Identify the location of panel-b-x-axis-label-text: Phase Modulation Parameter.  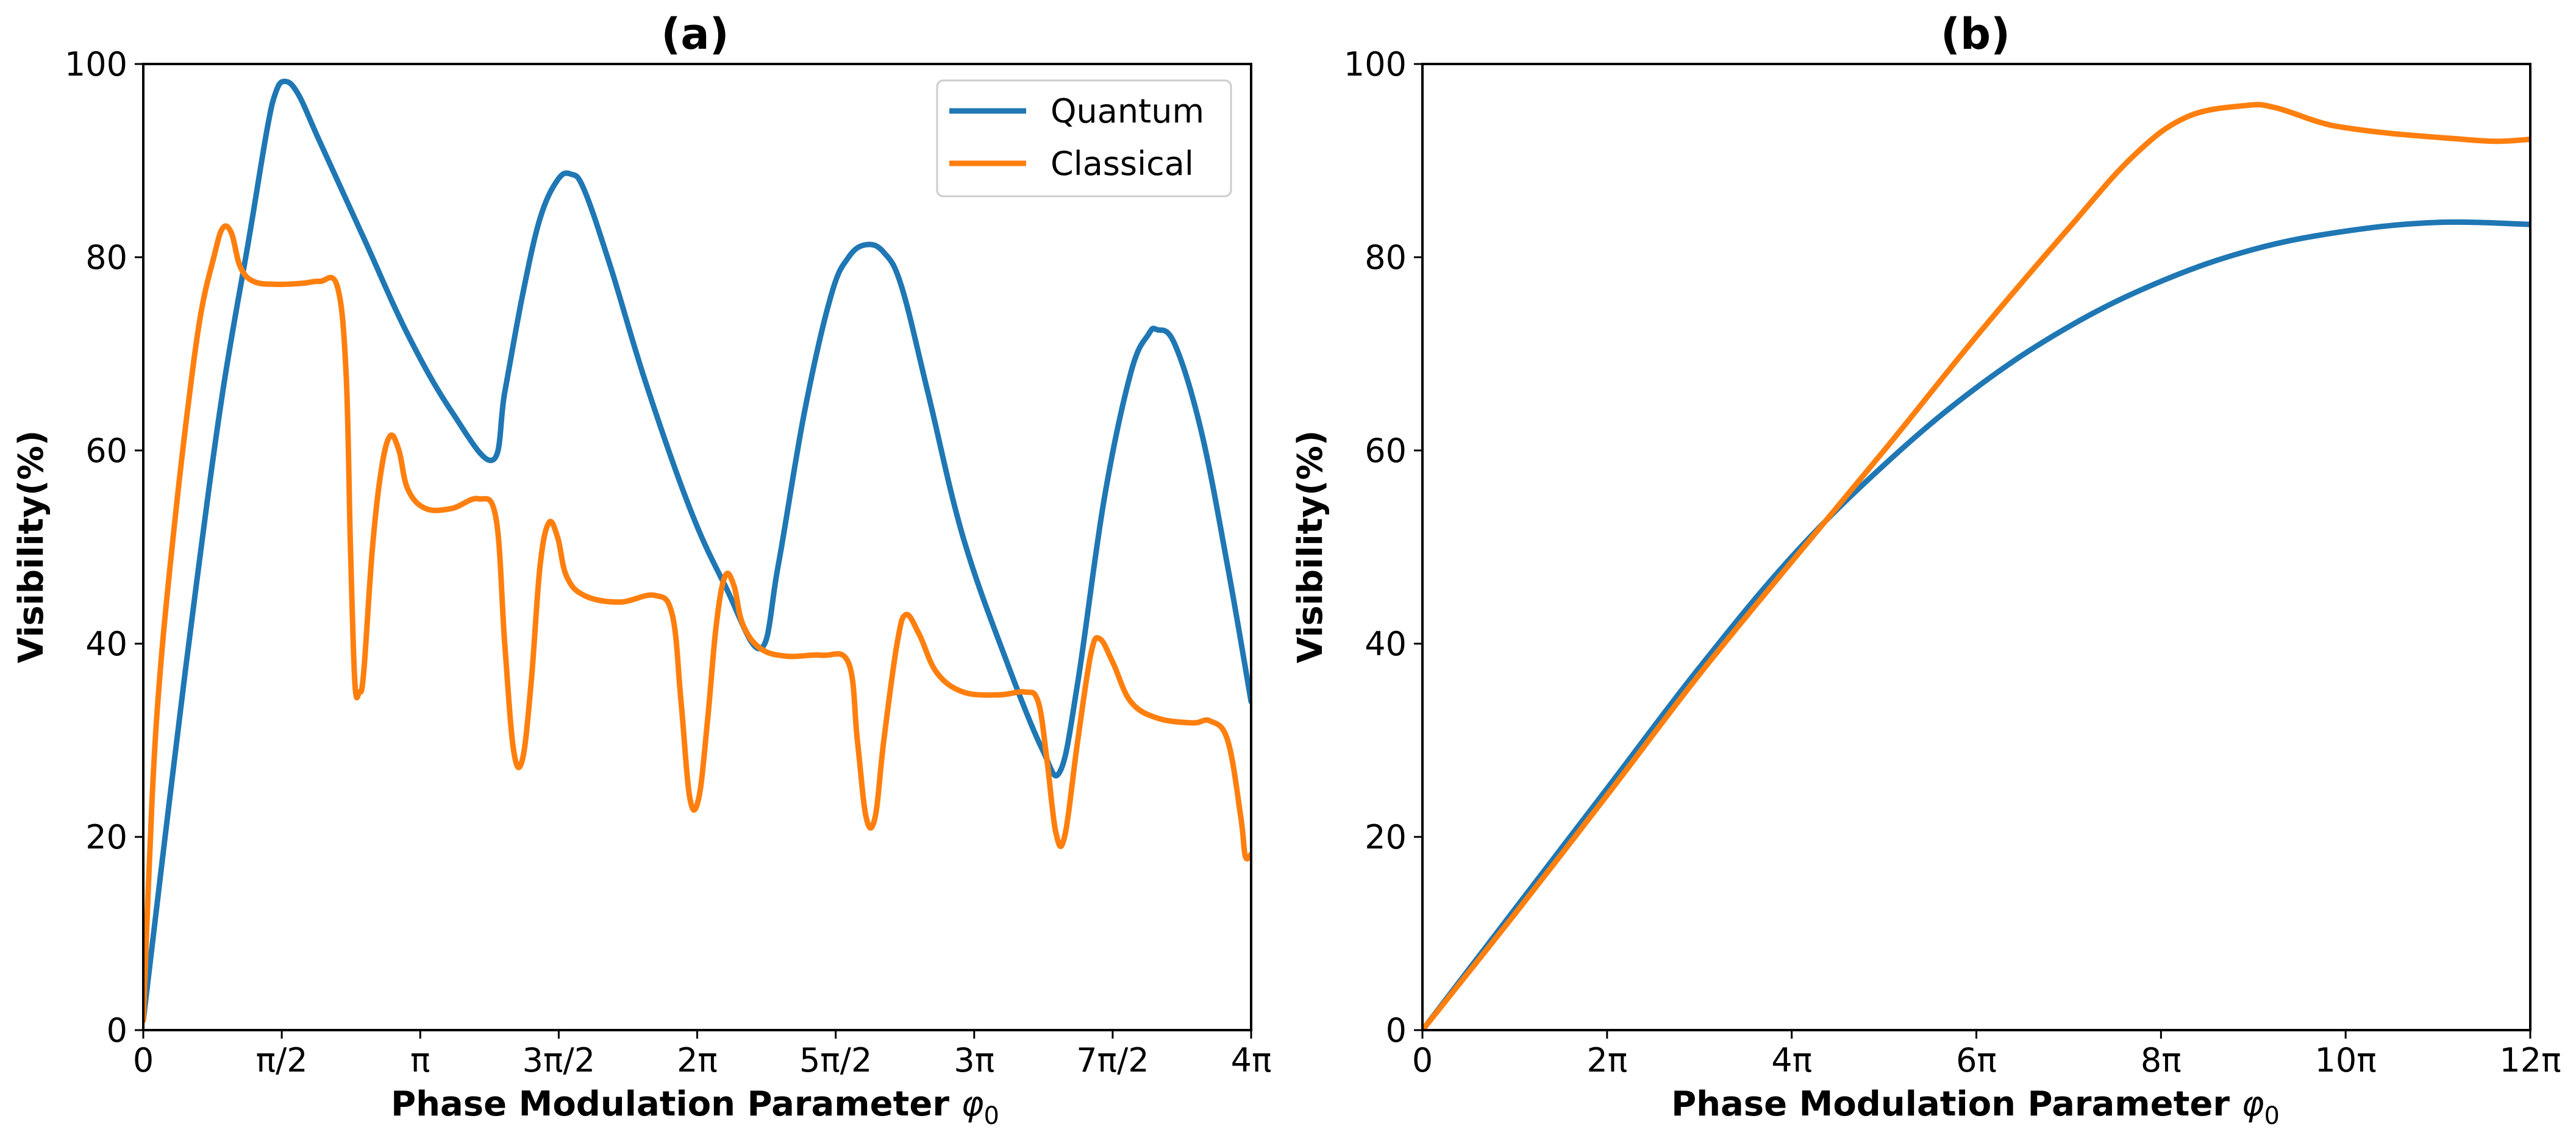
(1950, 1104).